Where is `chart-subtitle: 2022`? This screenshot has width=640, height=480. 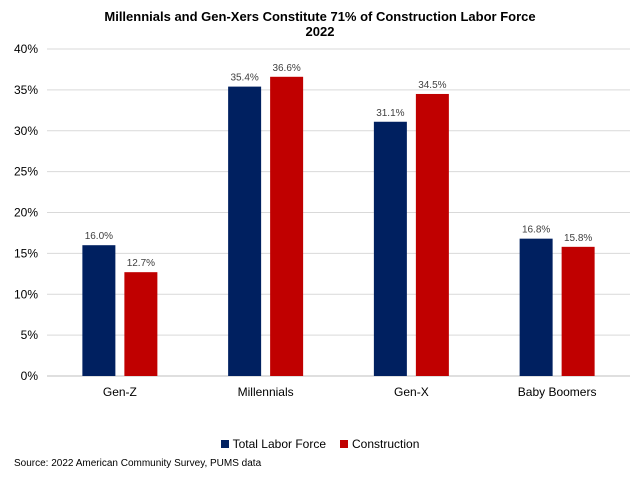
chart-subtitle: 2022 is located at coordinates (320, 31).